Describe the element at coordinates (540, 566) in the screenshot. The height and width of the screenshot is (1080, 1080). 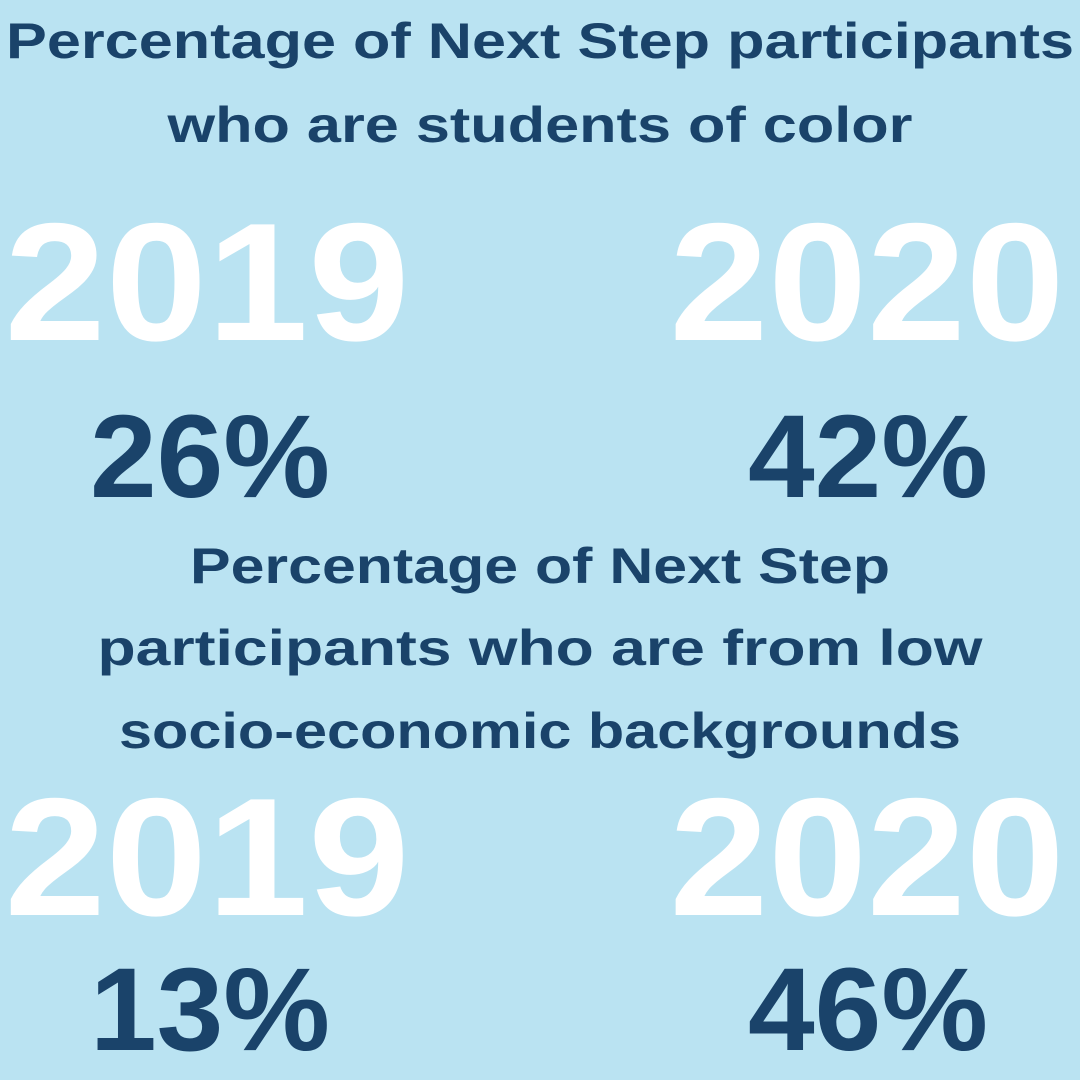
I see `section-title: Percentage of Next Step` at that location.